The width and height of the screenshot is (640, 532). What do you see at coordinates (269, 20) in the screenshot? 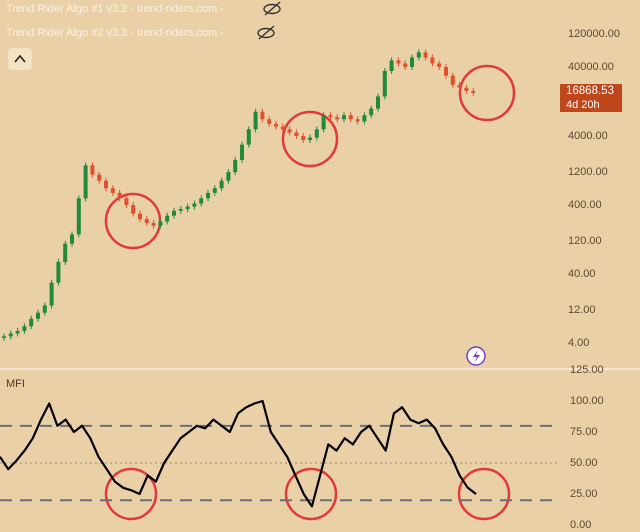
I see `visibility-icon` at bounding box center [269, 20].